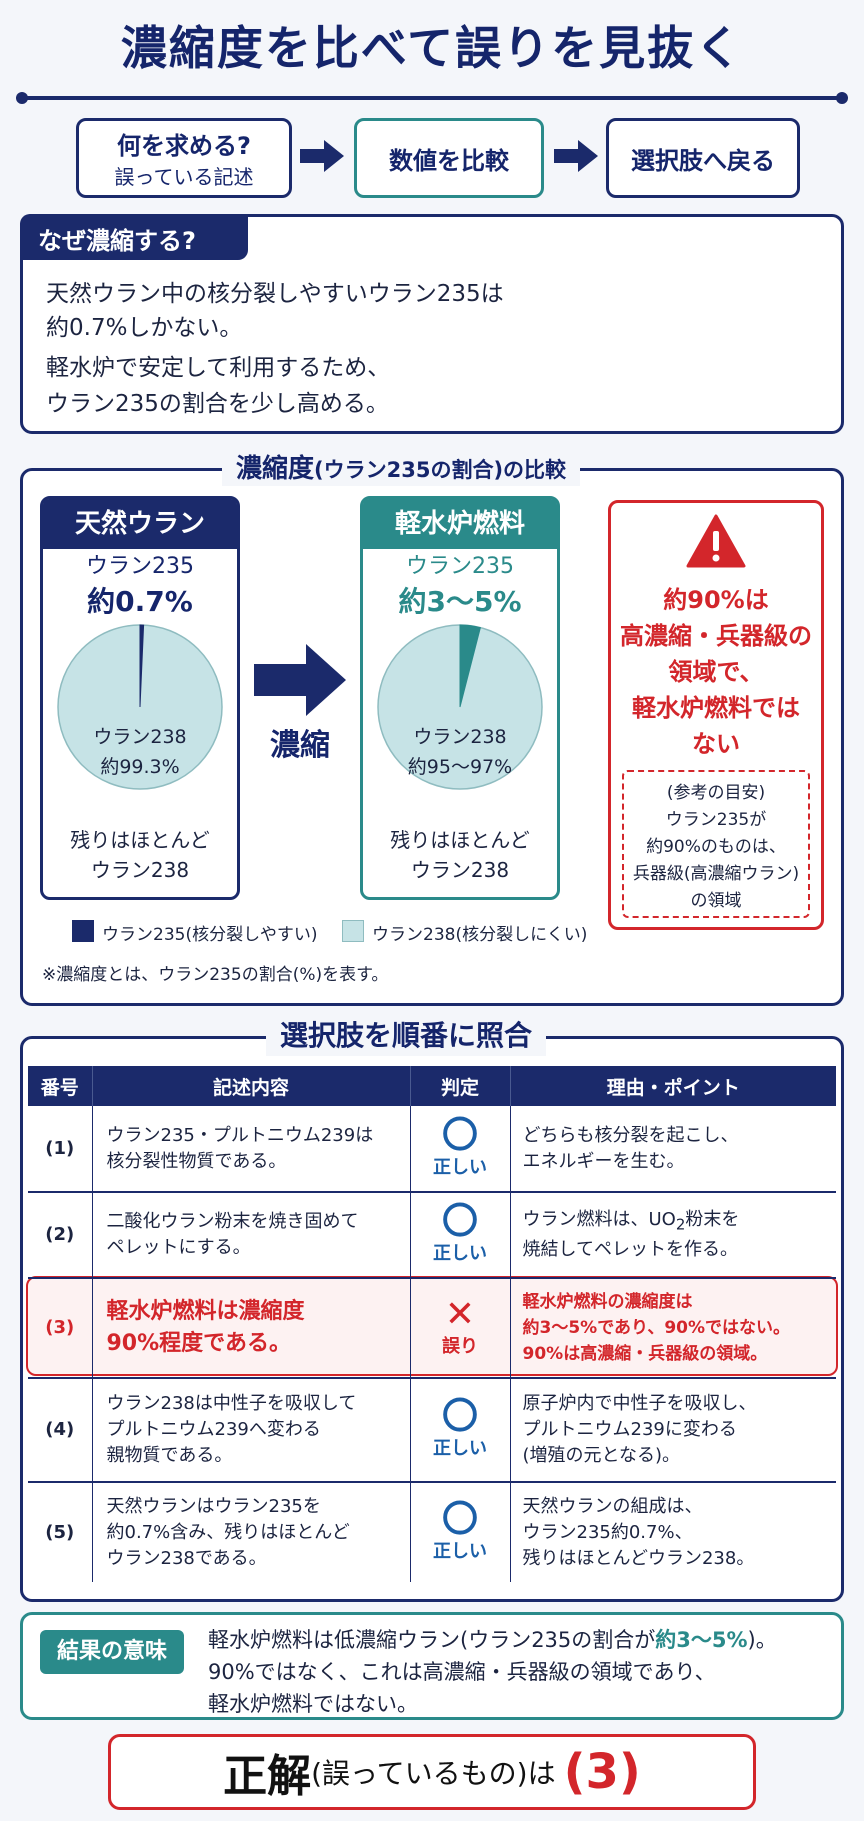 This screenshot has height=1821, width=864. I want to click on column-header: 記述内容, so click(251, 1086).